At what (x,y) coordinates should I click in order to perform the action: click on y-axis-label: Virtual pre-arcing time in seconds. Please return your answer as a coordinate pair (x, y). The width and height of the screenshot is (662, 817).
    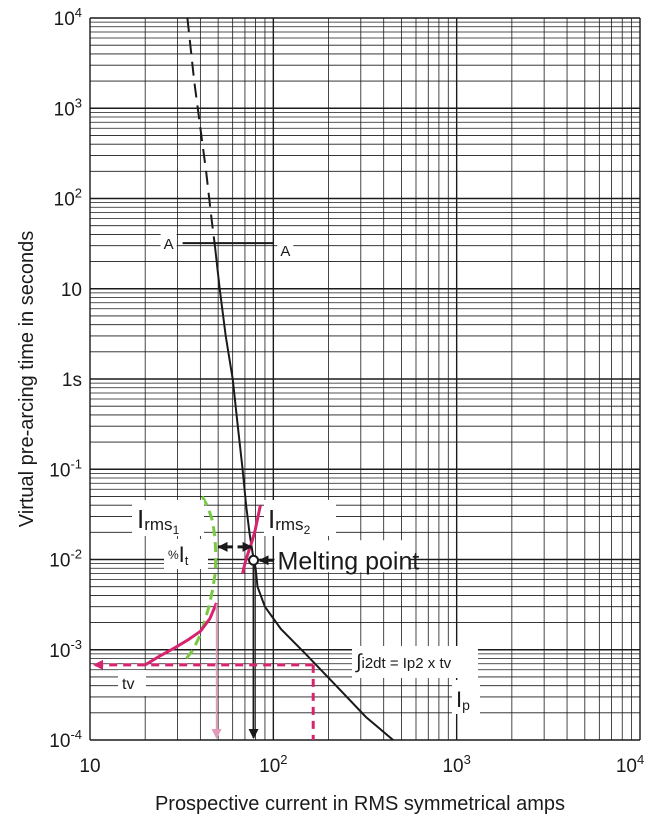
    Looking at the image, I should click on (27, 379).